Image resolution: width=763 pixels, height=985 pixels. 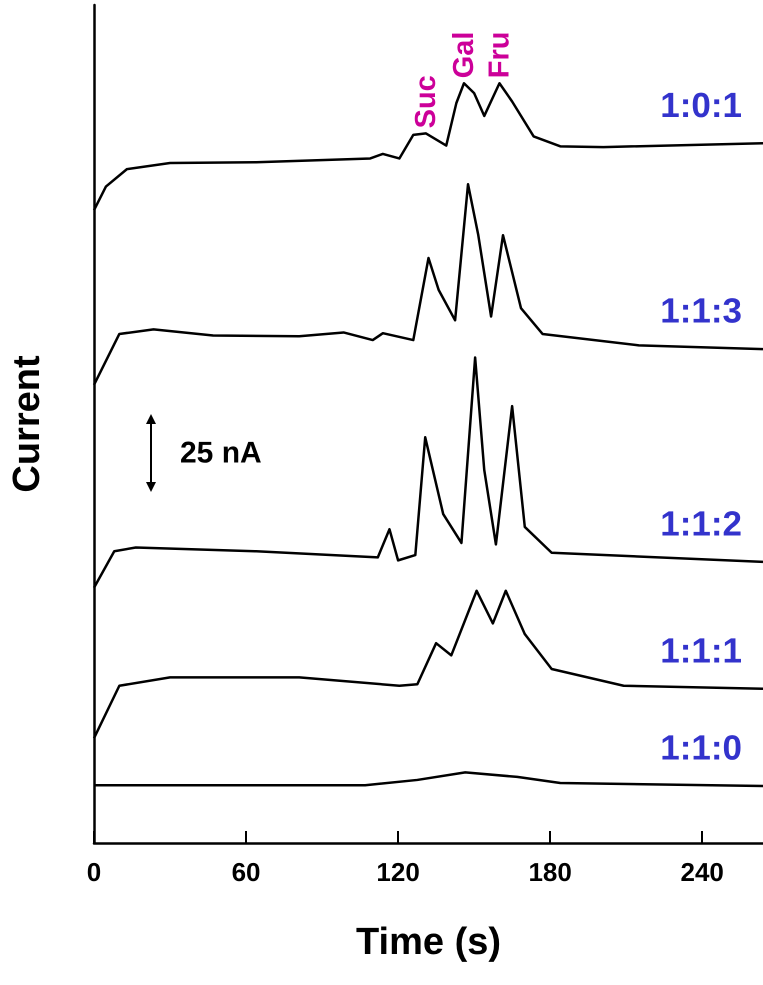 I want to click on annotation: Fru, so click(x=499, y=55).